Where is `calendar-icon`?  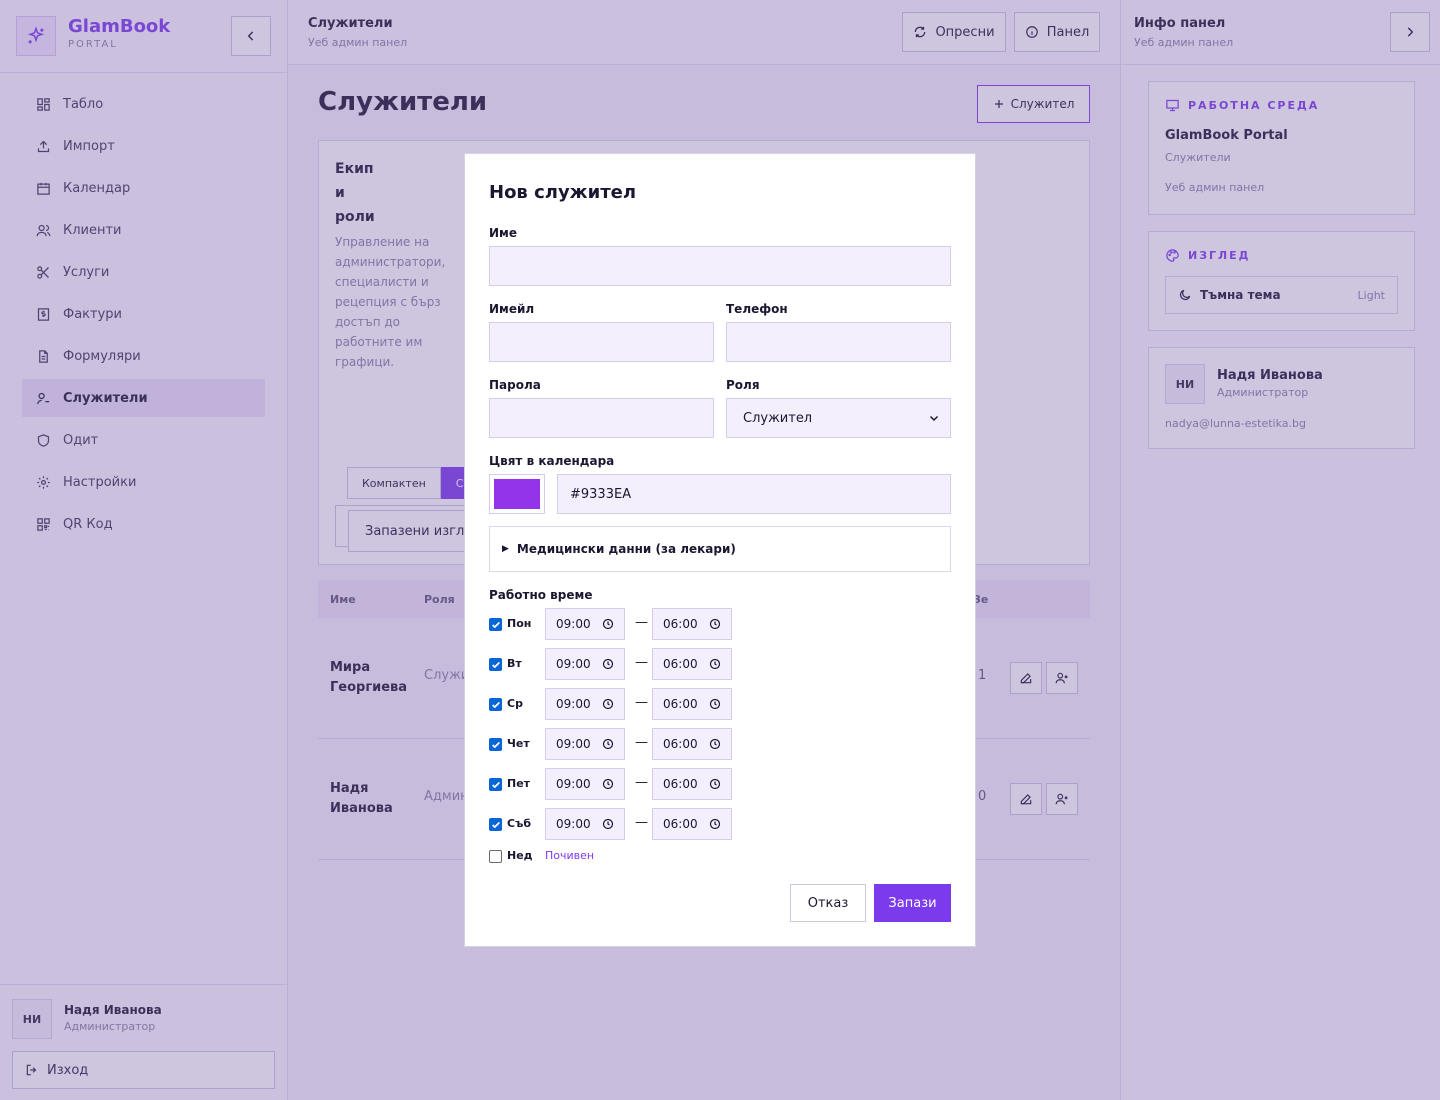
calendar-icon is located at coordinates (43, 188).